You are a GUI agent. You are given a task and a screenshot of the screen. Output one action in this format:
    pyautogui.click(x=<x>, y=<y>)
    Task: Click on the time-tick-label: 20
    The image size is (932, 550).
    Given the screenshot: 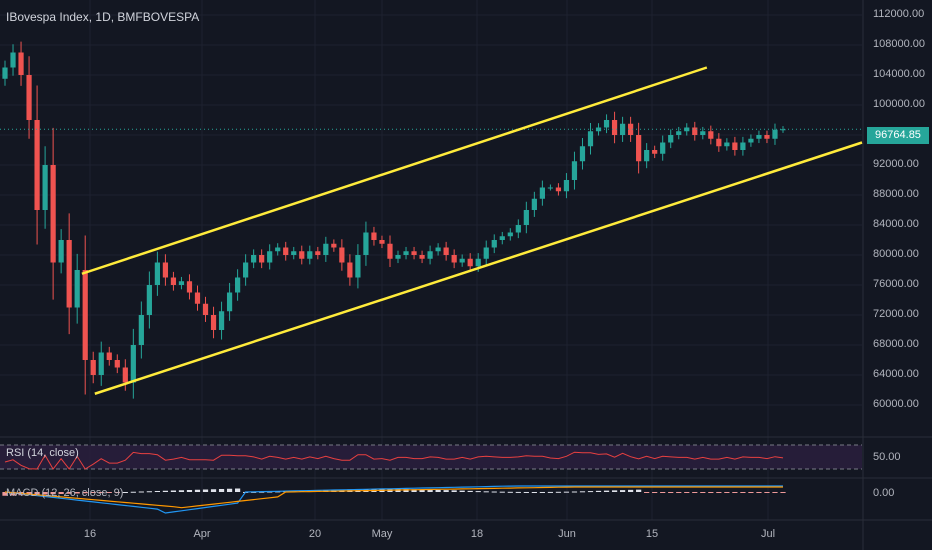 What is the action you would take?
    pyautogui.click(x=315, y=534)
    